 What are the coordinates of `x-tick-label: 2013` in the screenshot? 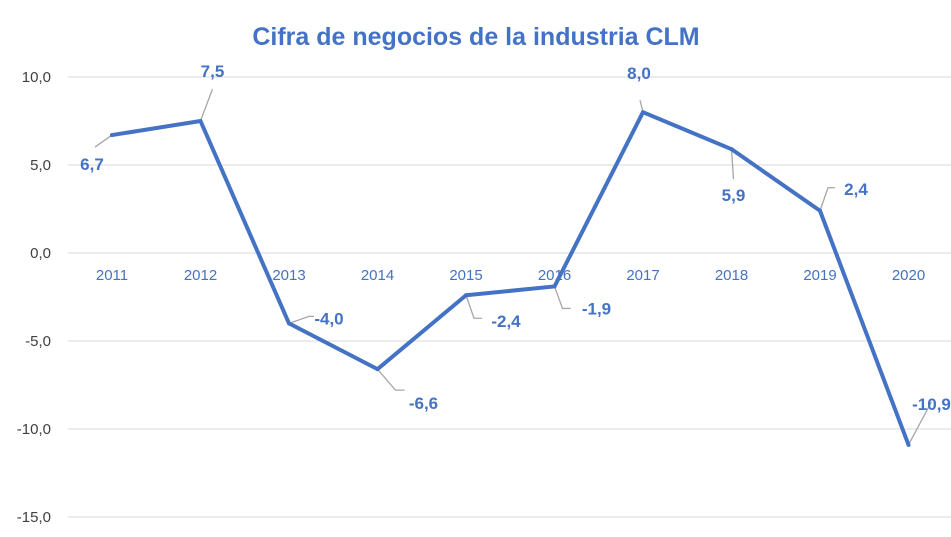 It's located at (288, 275).